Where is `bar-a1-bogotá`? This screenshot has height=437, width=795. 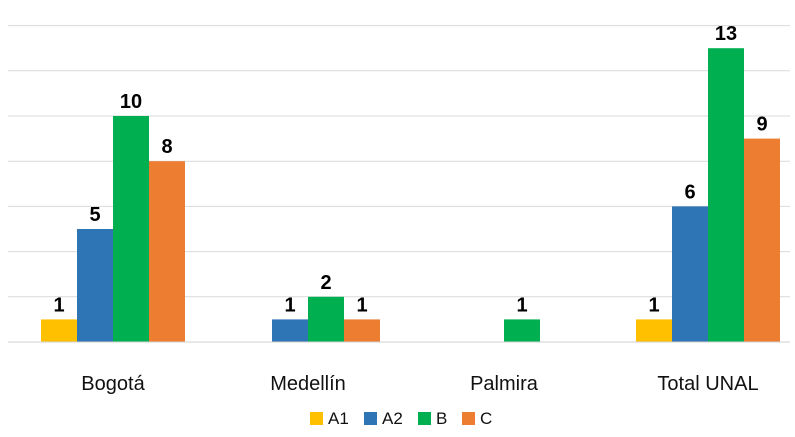 bar-a1-bogotá is located at coordinates (59, 330).